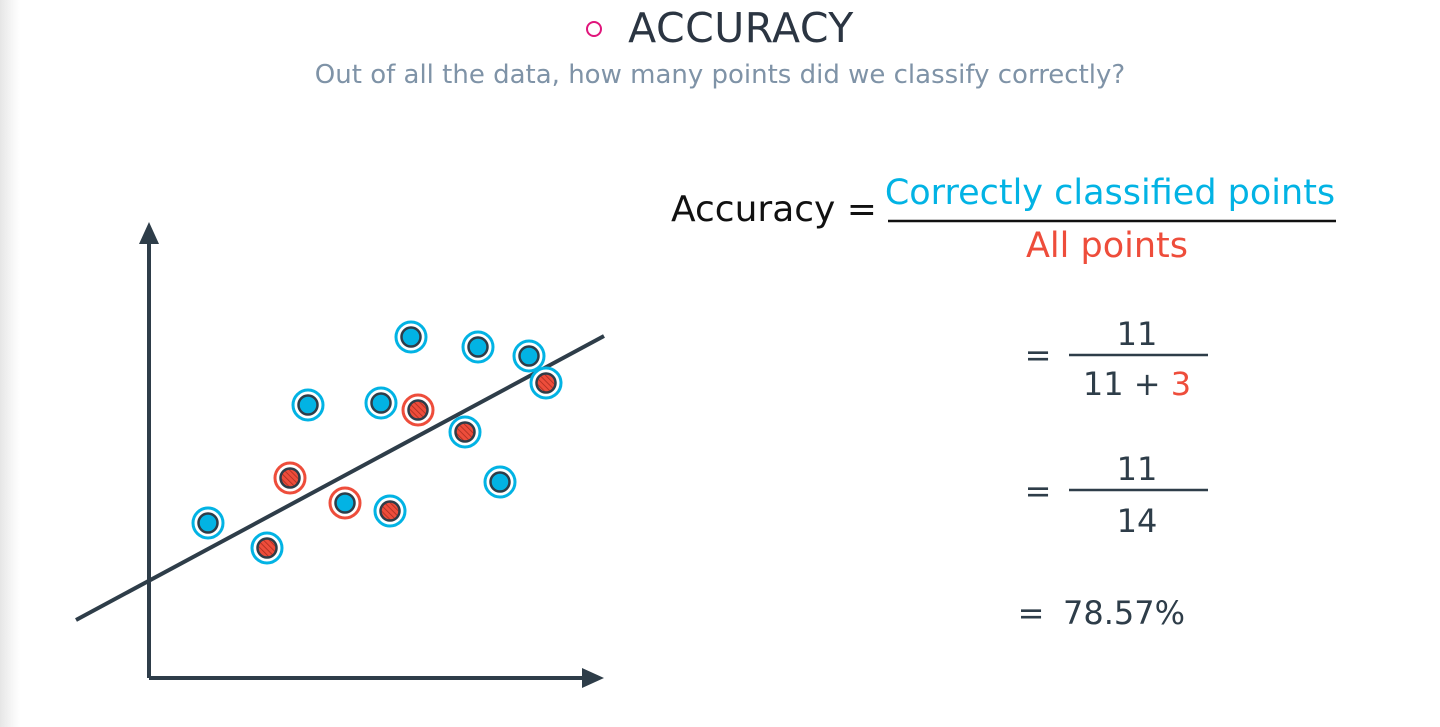  What do you see at coordinates (774, 209) in the screenshot?
I see `formula-lhs: Accuracy =` at bounding box center [774, 209].